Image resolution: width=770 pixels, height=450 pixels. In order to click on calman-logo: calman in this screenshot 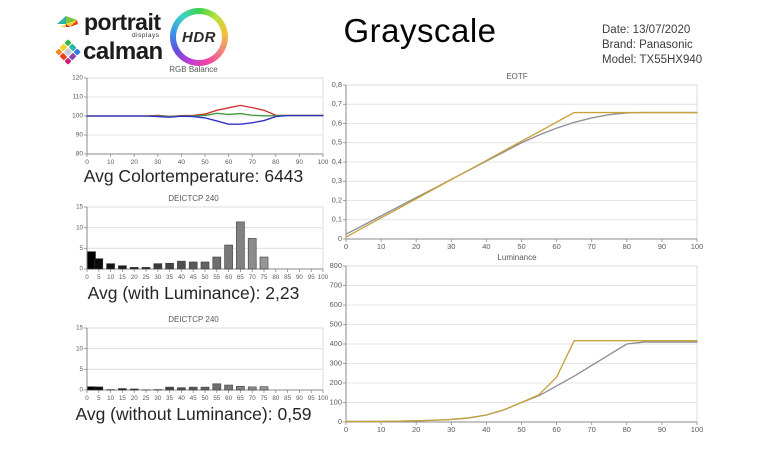, I will do `click(150, 51)`.